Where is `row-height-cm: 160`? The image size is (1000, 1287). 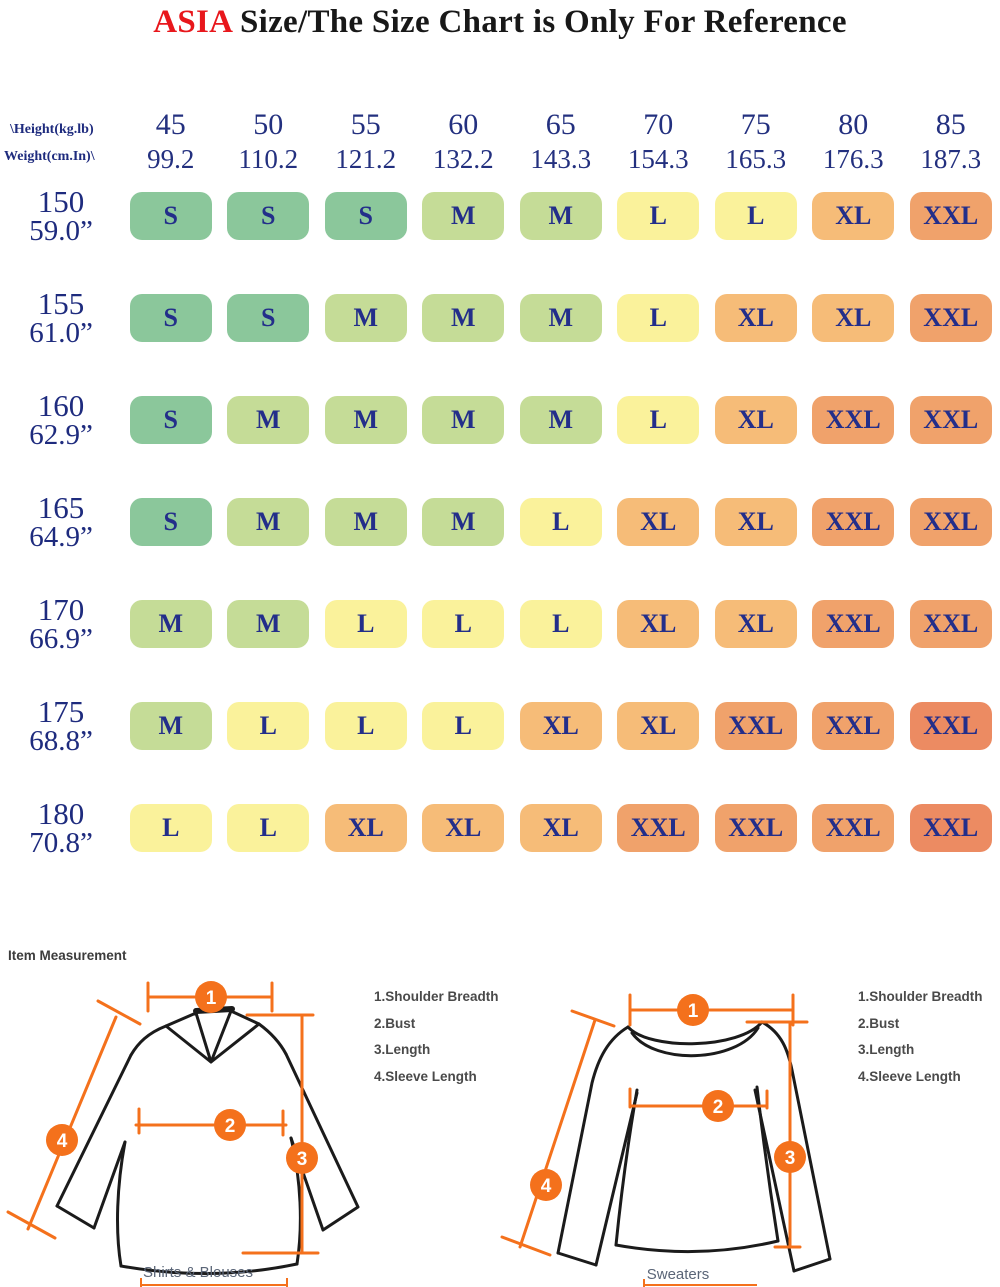 row-height-cm: 160 is located at coordinates (61, 405).